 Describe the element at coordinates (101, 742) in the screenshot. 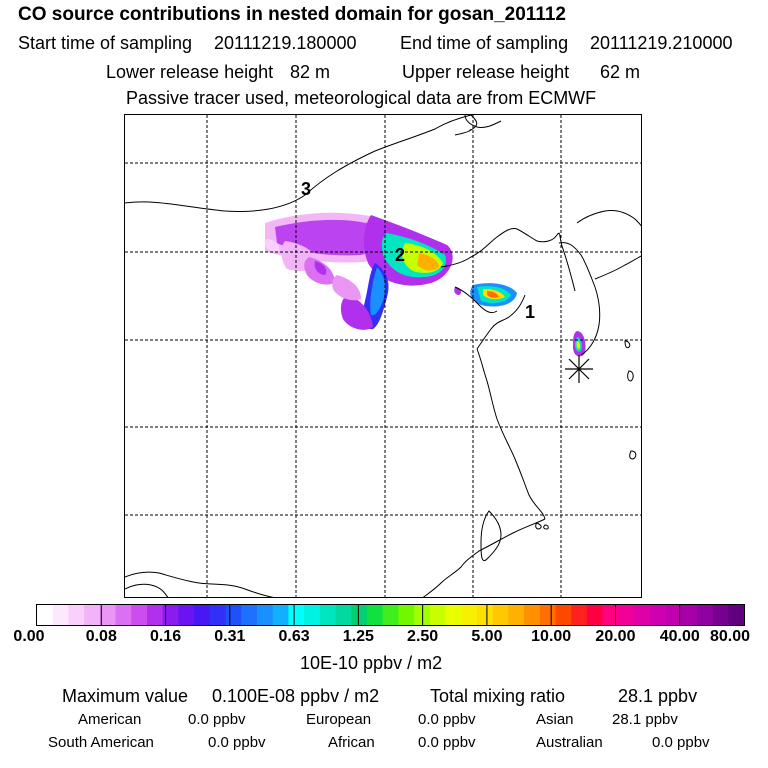

I see `south-american-label: South American` at that location.